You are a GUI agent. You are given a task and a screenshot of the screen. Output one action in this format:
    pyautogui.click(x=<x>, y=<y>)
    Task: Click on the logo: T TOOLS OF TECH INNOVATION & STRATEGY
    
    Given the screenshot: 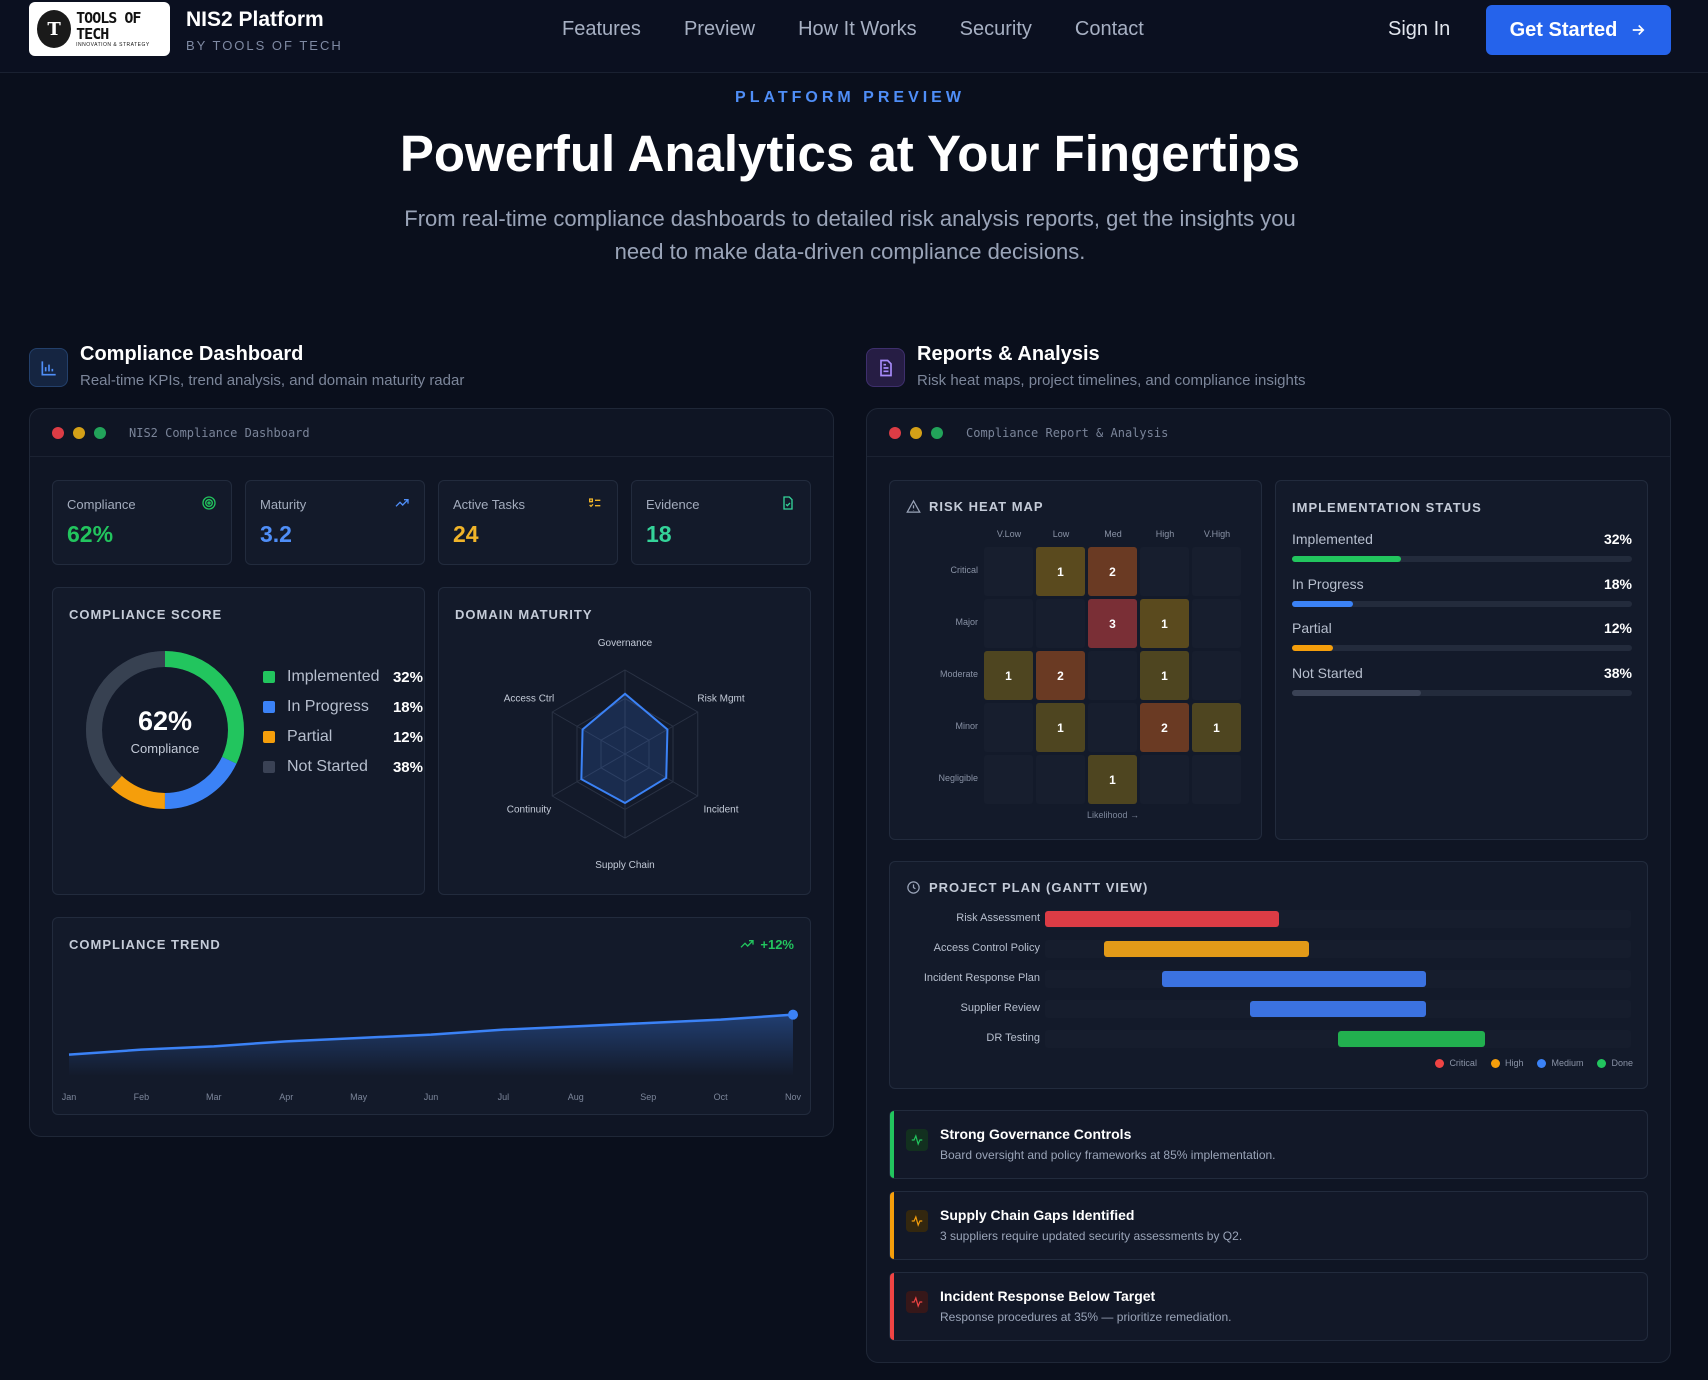 What is the action you would take?
    pyautogui.click(x=99, y=29)
    